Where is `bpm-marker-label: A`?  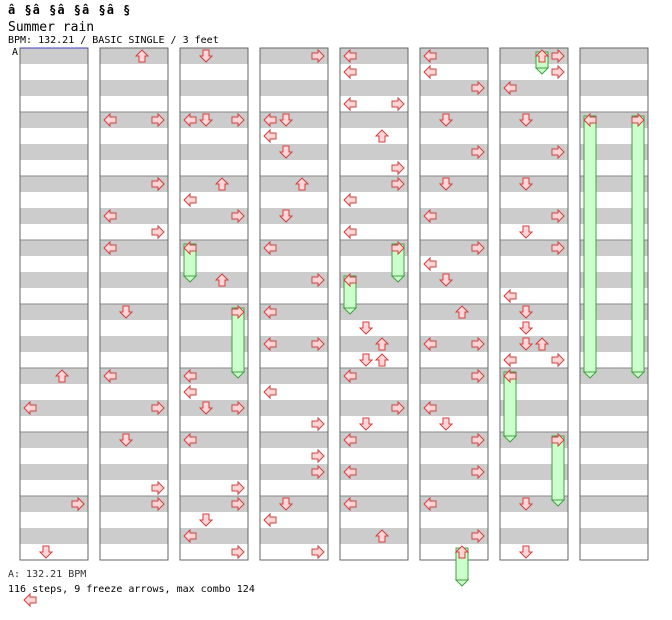
bpm-marker-label: A is located at coordinates (15, 52).